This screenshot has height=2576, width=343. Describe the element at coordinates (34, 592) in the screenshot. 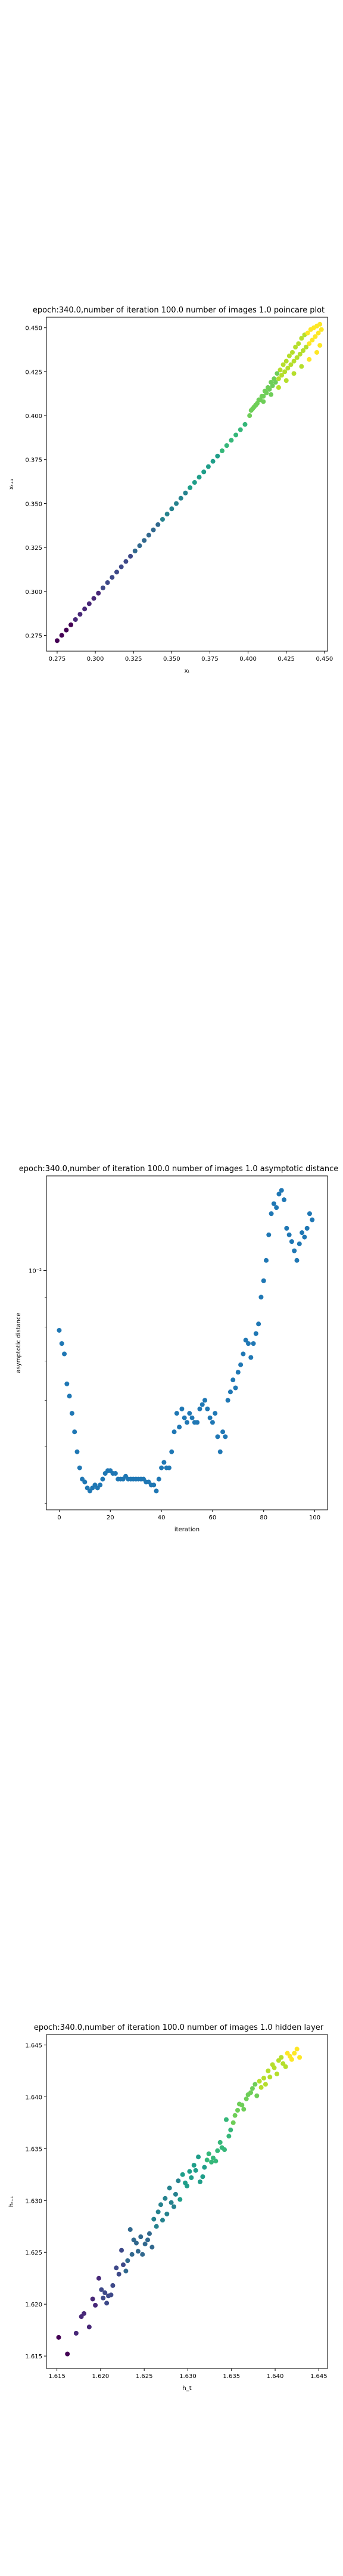

I see `y-tick-label: 0.300` at that location.